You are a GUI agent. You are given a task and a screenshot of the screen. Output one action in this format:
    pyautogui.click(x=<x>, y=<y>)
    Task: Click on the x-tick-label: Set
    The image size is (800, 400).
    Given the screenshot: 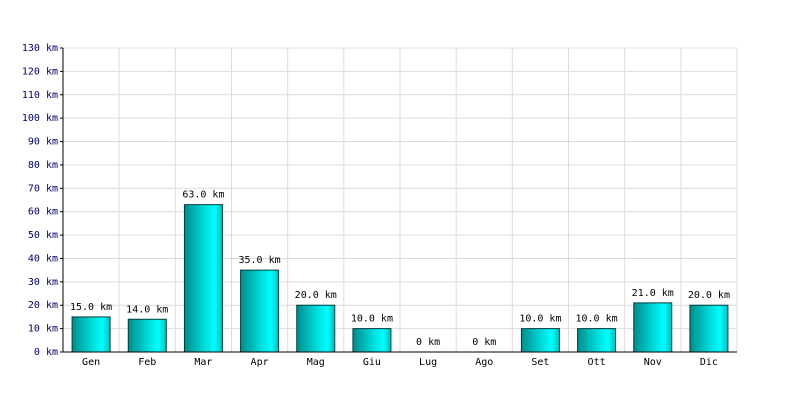 What is the action you would take?
    pyautogui.click(x=540, y=362)
    